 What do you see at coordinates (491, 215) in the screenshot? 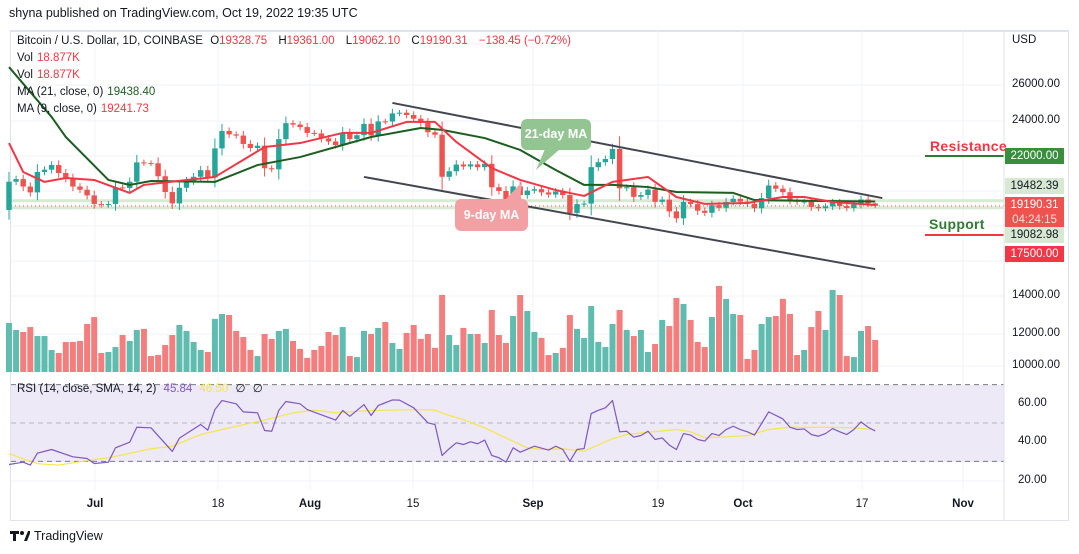
I see `ma9-callout: 9-day MA` at bounding box center [491, 215].